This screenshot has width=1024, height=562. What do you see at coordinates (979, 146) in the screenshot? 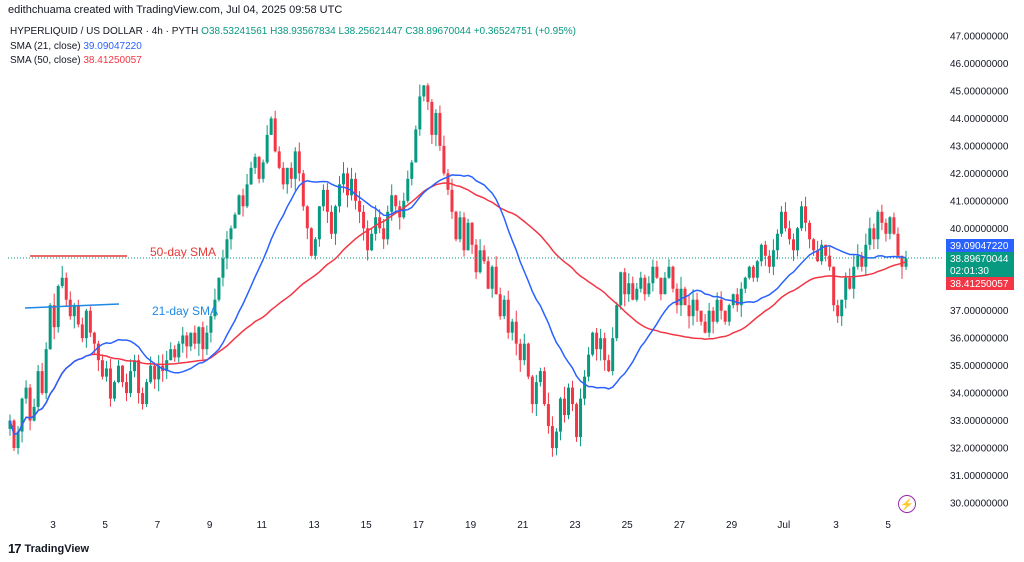
I see `y-tick-label: 43.00000000` at bounding box center [979, 146].